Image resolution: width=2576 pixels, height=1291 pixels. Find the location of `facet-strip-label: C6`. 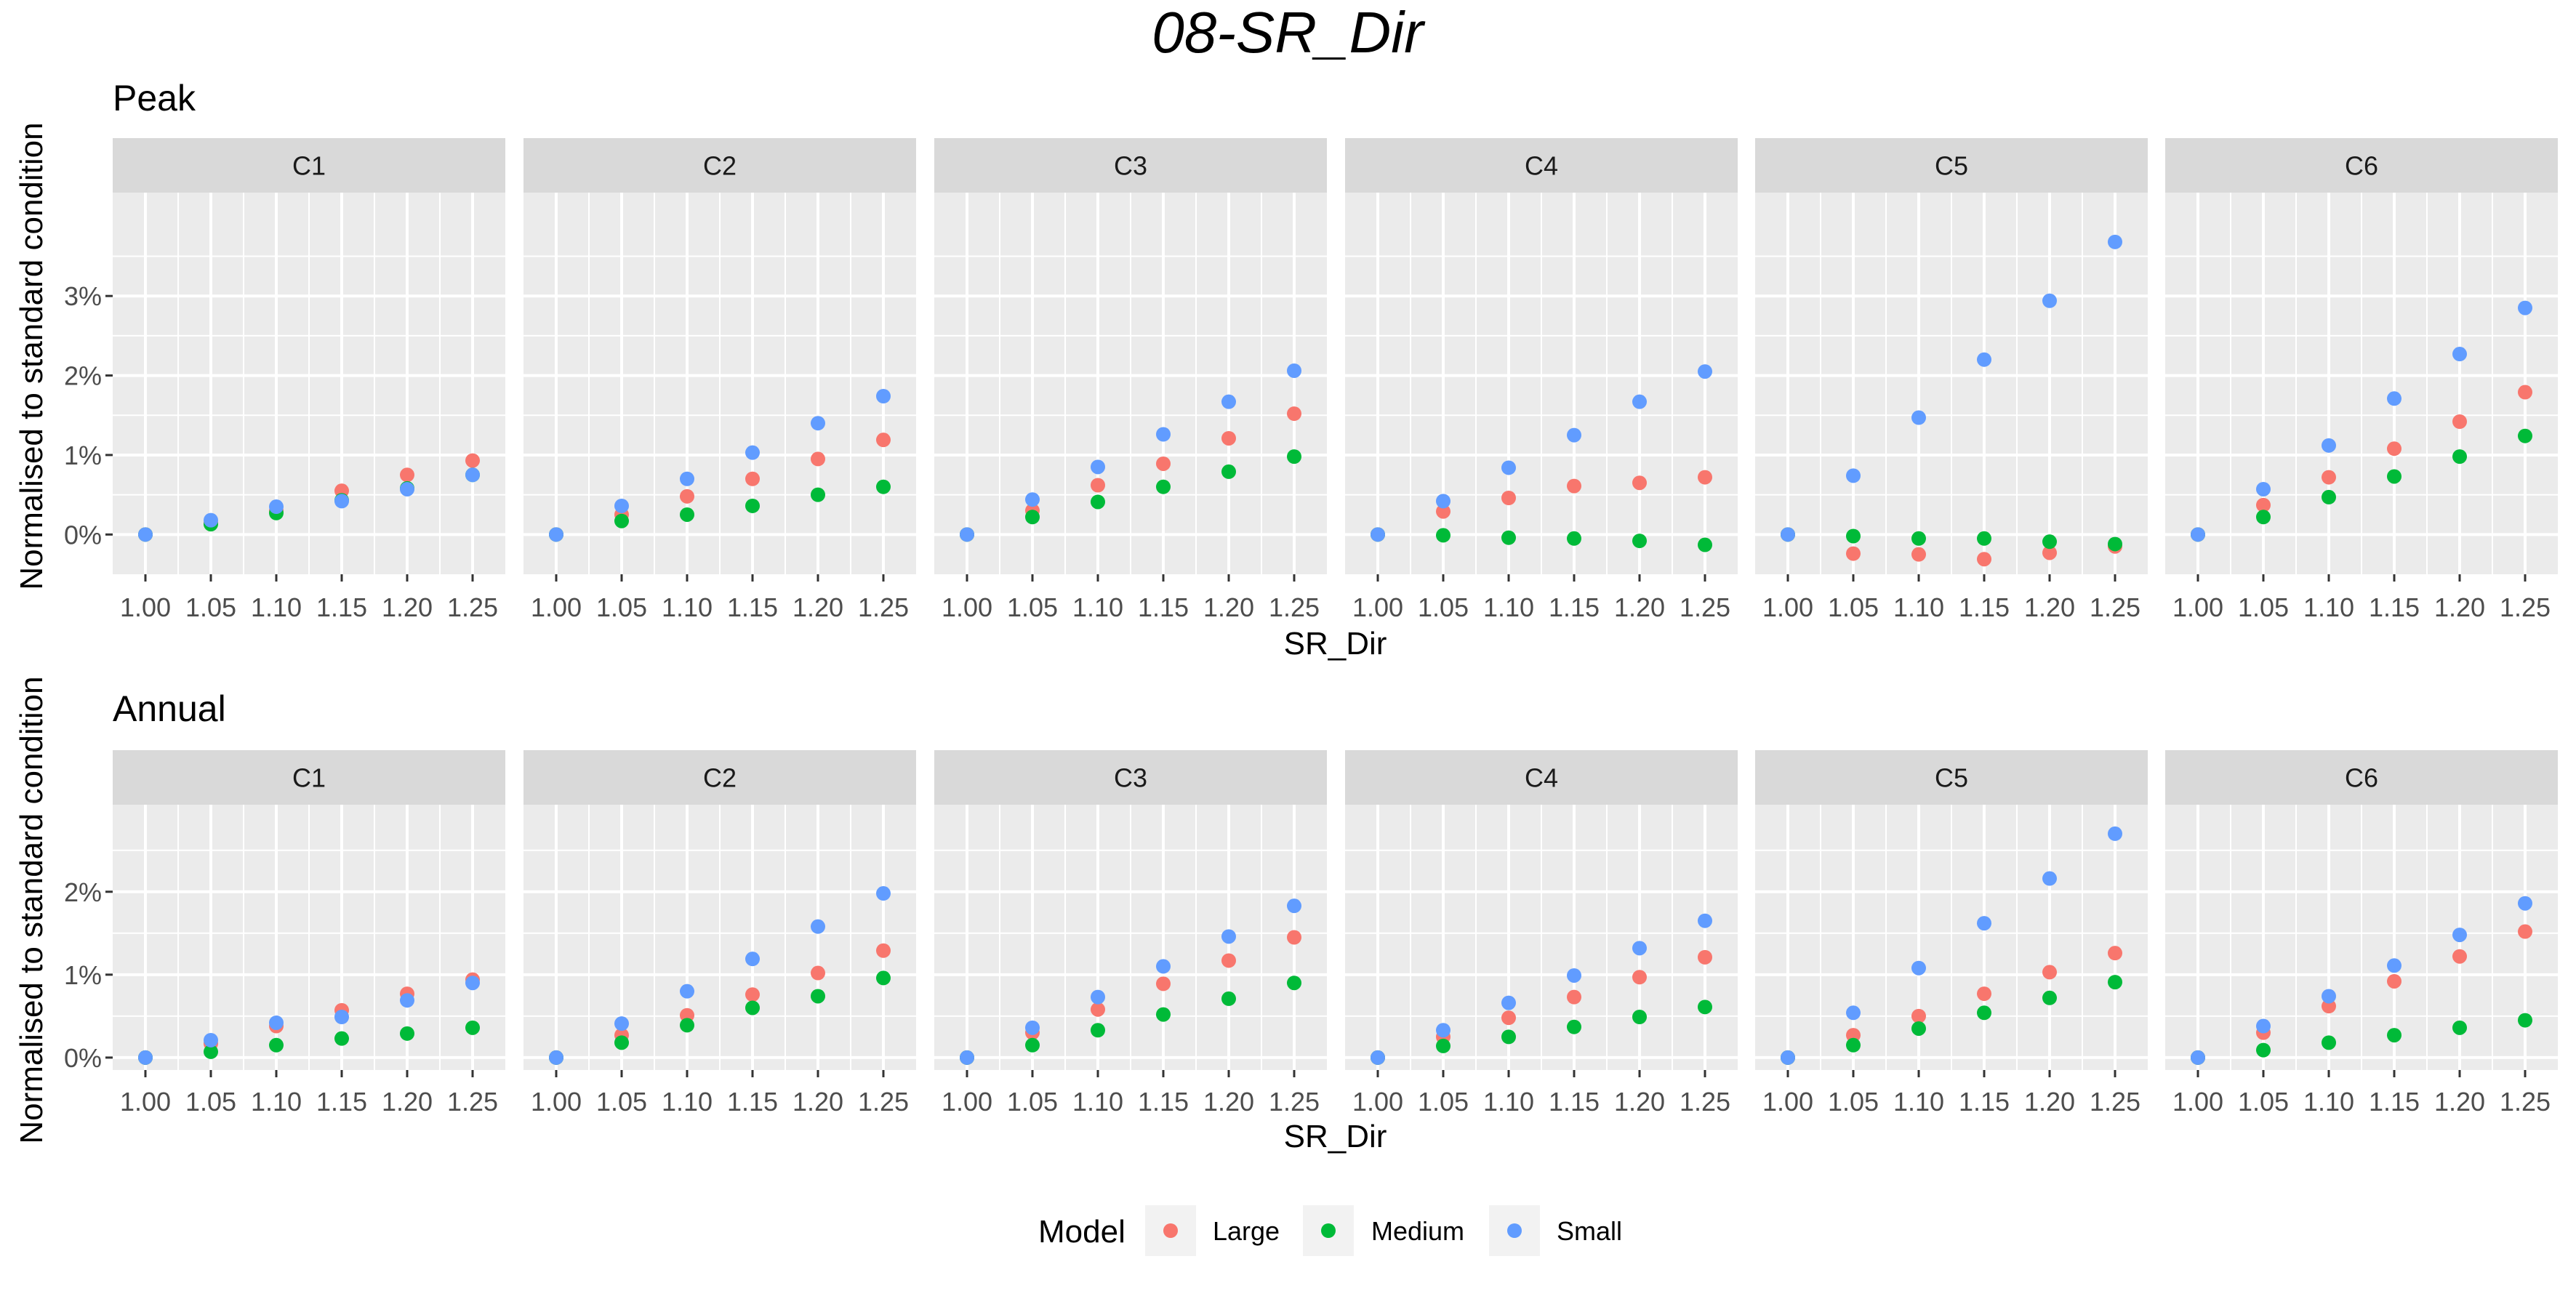

facet-strip-label: C6 is located at coordinates (2361, 166).